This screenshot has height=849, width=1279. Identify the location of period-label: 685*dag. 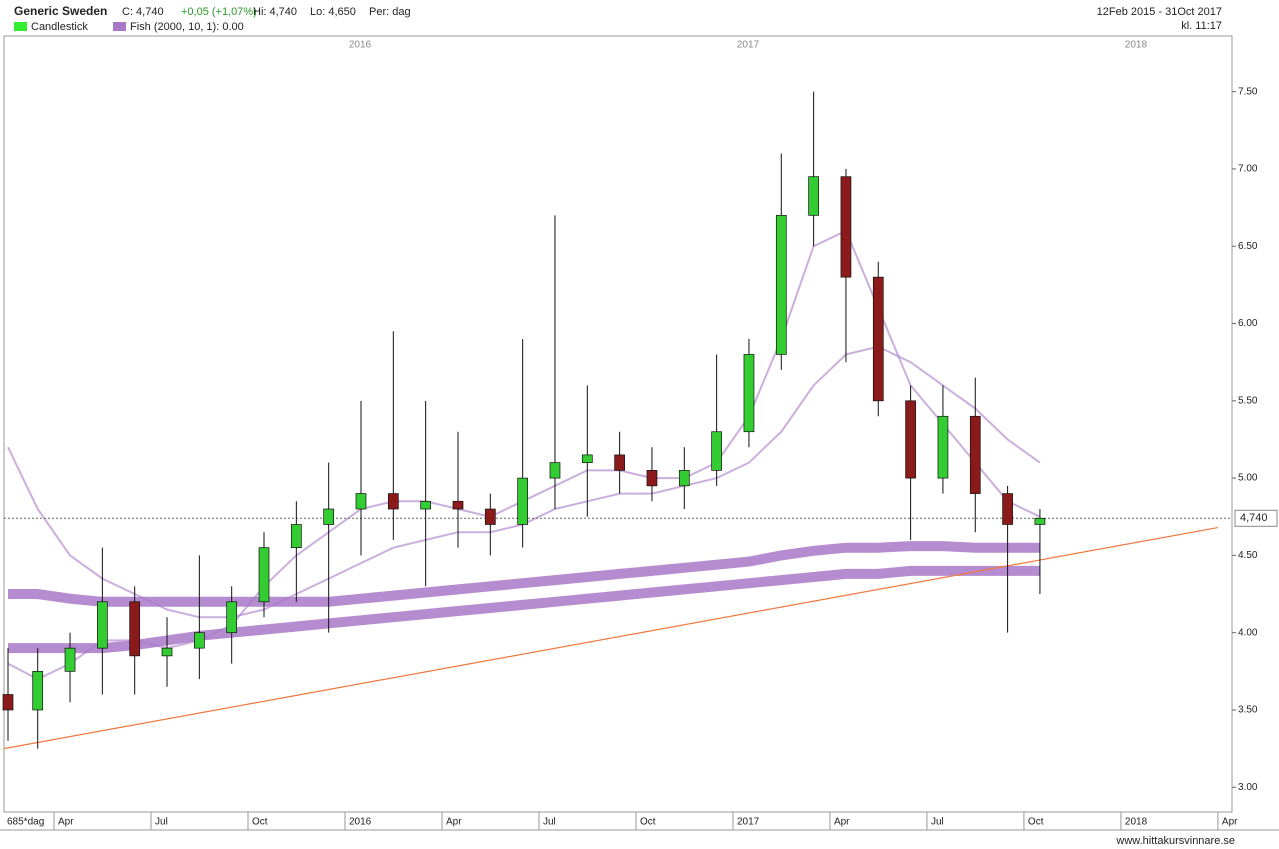
(25, 822).